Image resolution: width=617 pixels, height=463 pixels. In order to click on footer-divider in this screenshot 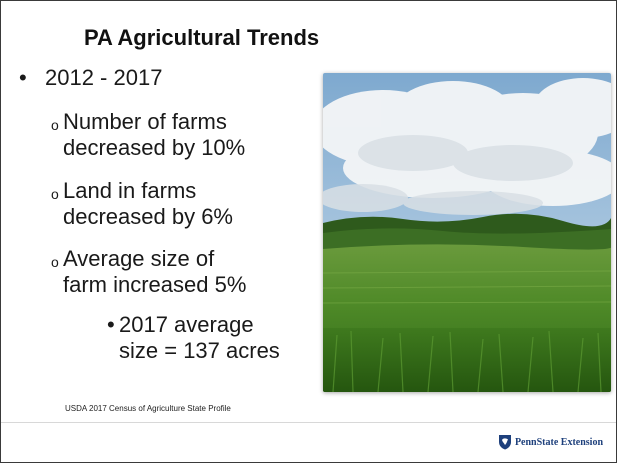, I will do `click(308, 422)`.